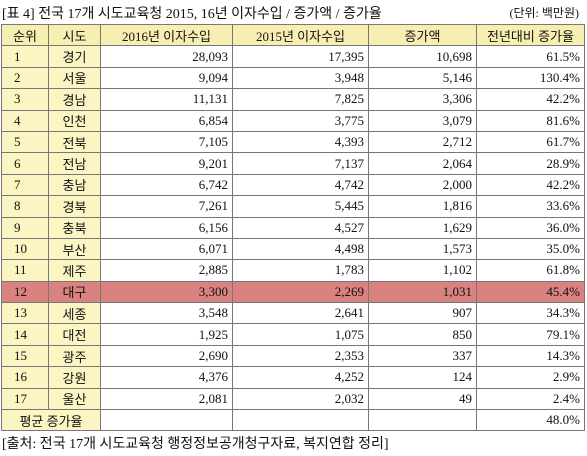 Image resolution: width=587 pixels, height=456 pixels. What do you see at coordinates (293, 356) in the screenshot?
I see `table-row: 15 광주 2,690 2,353 337 14.3%` at bounding box center [293, 356].